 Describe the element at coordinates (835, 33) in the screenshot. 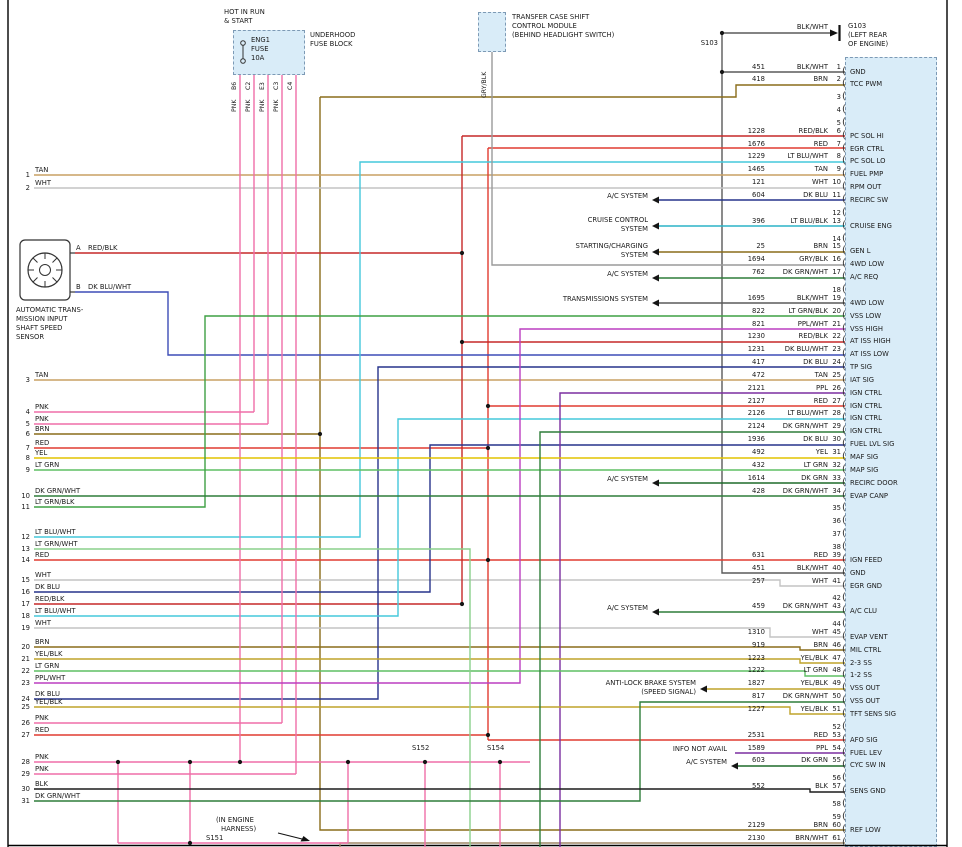

I see `ground-icon` at that location.